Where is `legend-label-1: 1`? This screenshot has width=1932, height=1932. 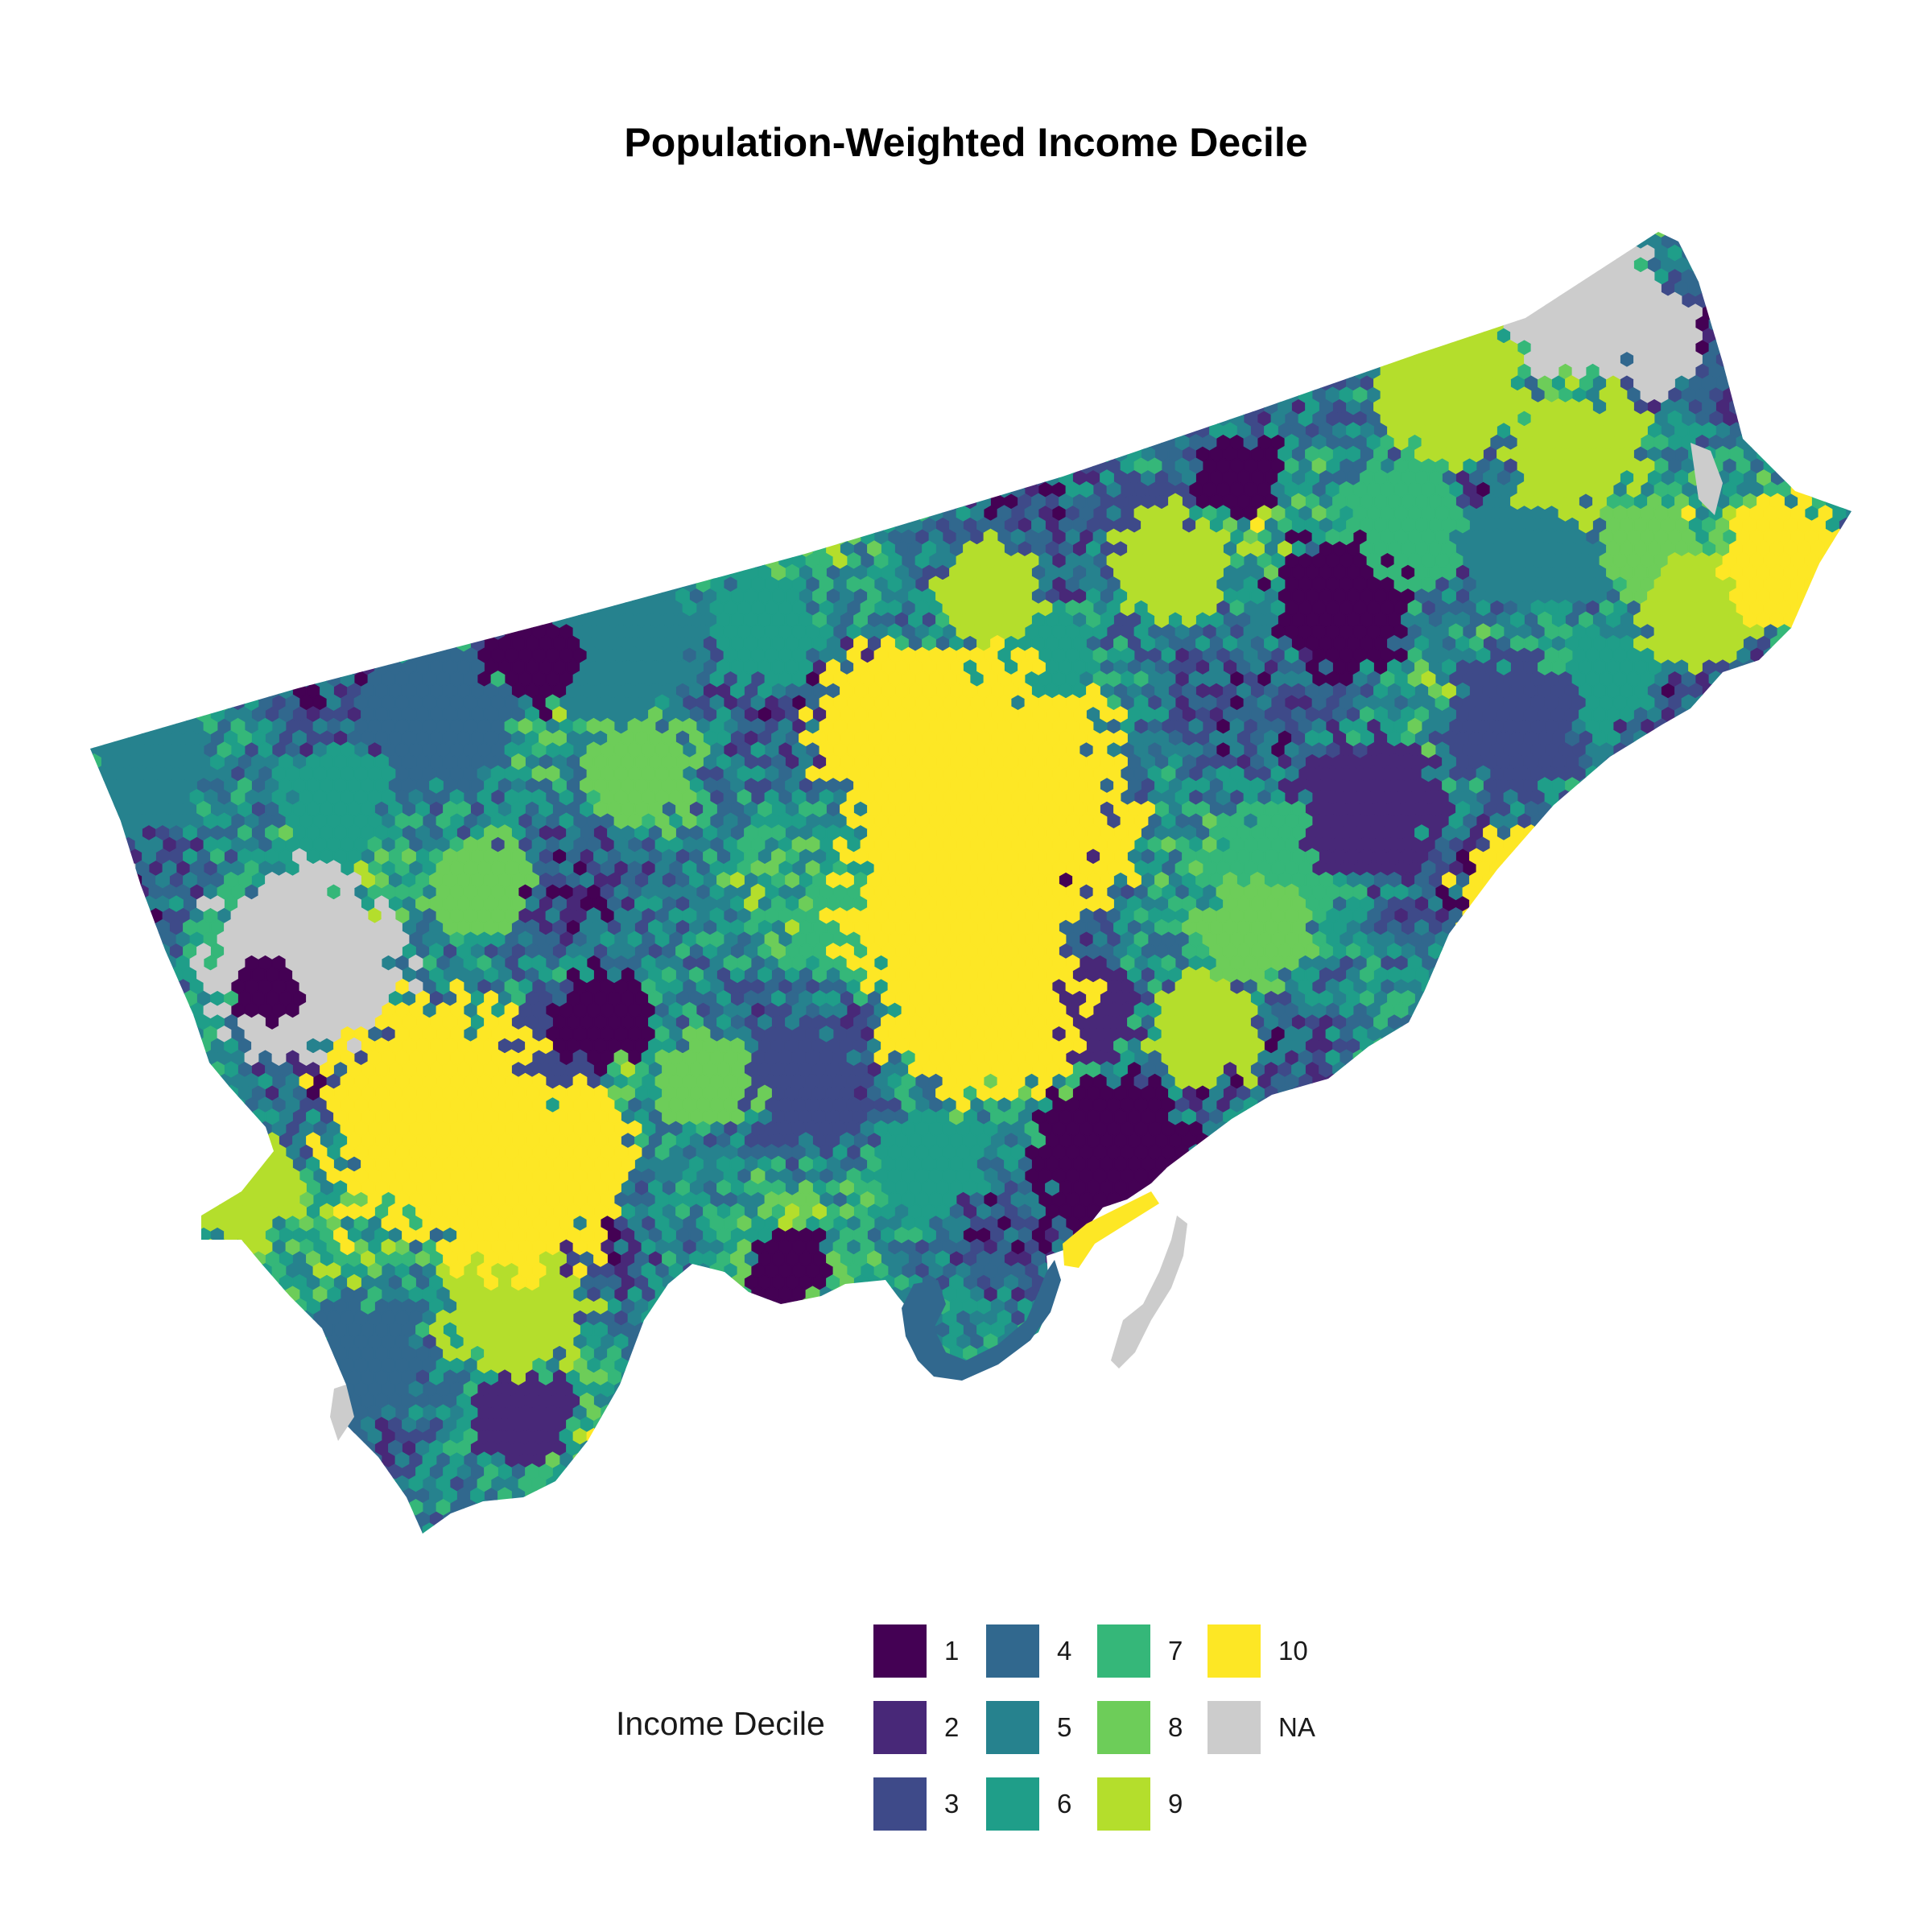 legend-label-1: 1 is located at coordinates (952, 1651).